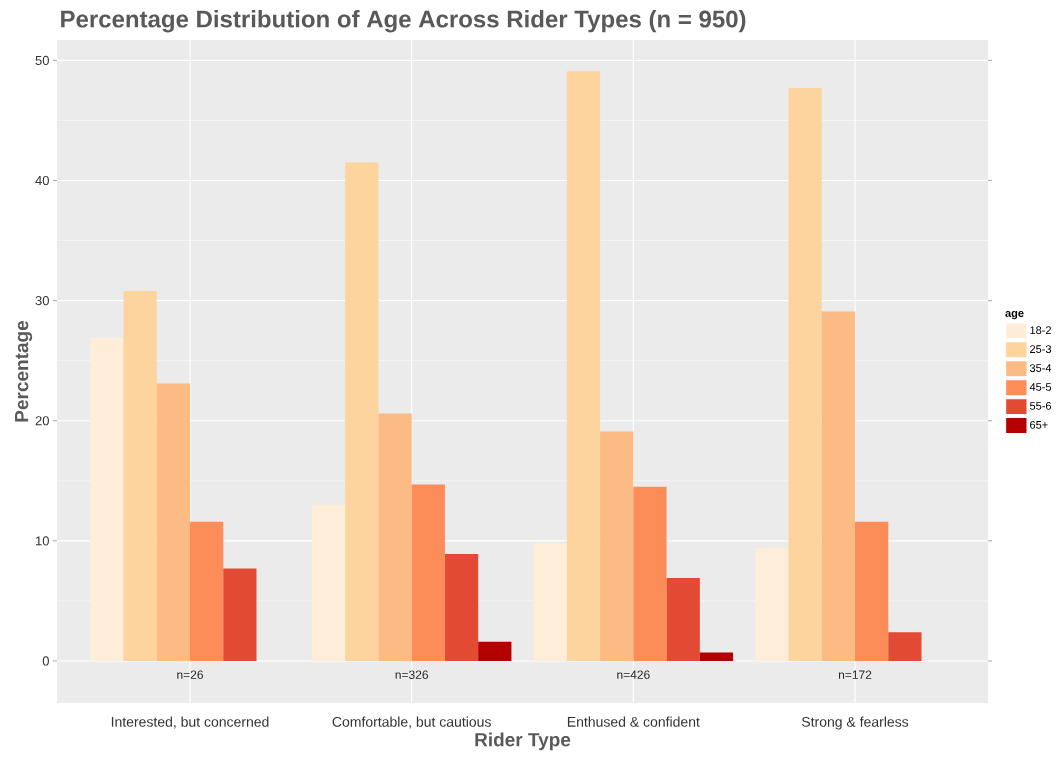 The width and height of the screenshot is (1064, 757). I want to click on chart-title: Percentage Distribution of Age Across Rider Types (n = 950), so click(403, 21).